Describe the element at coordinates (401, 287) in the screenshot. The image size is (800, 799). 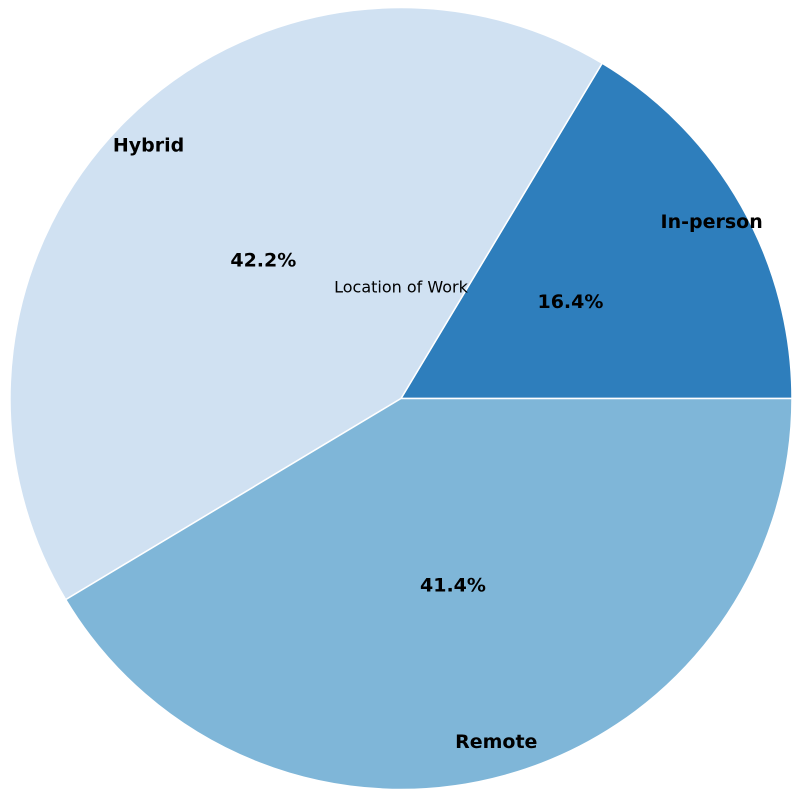
I see `chart-title: Location of Work` at that location.